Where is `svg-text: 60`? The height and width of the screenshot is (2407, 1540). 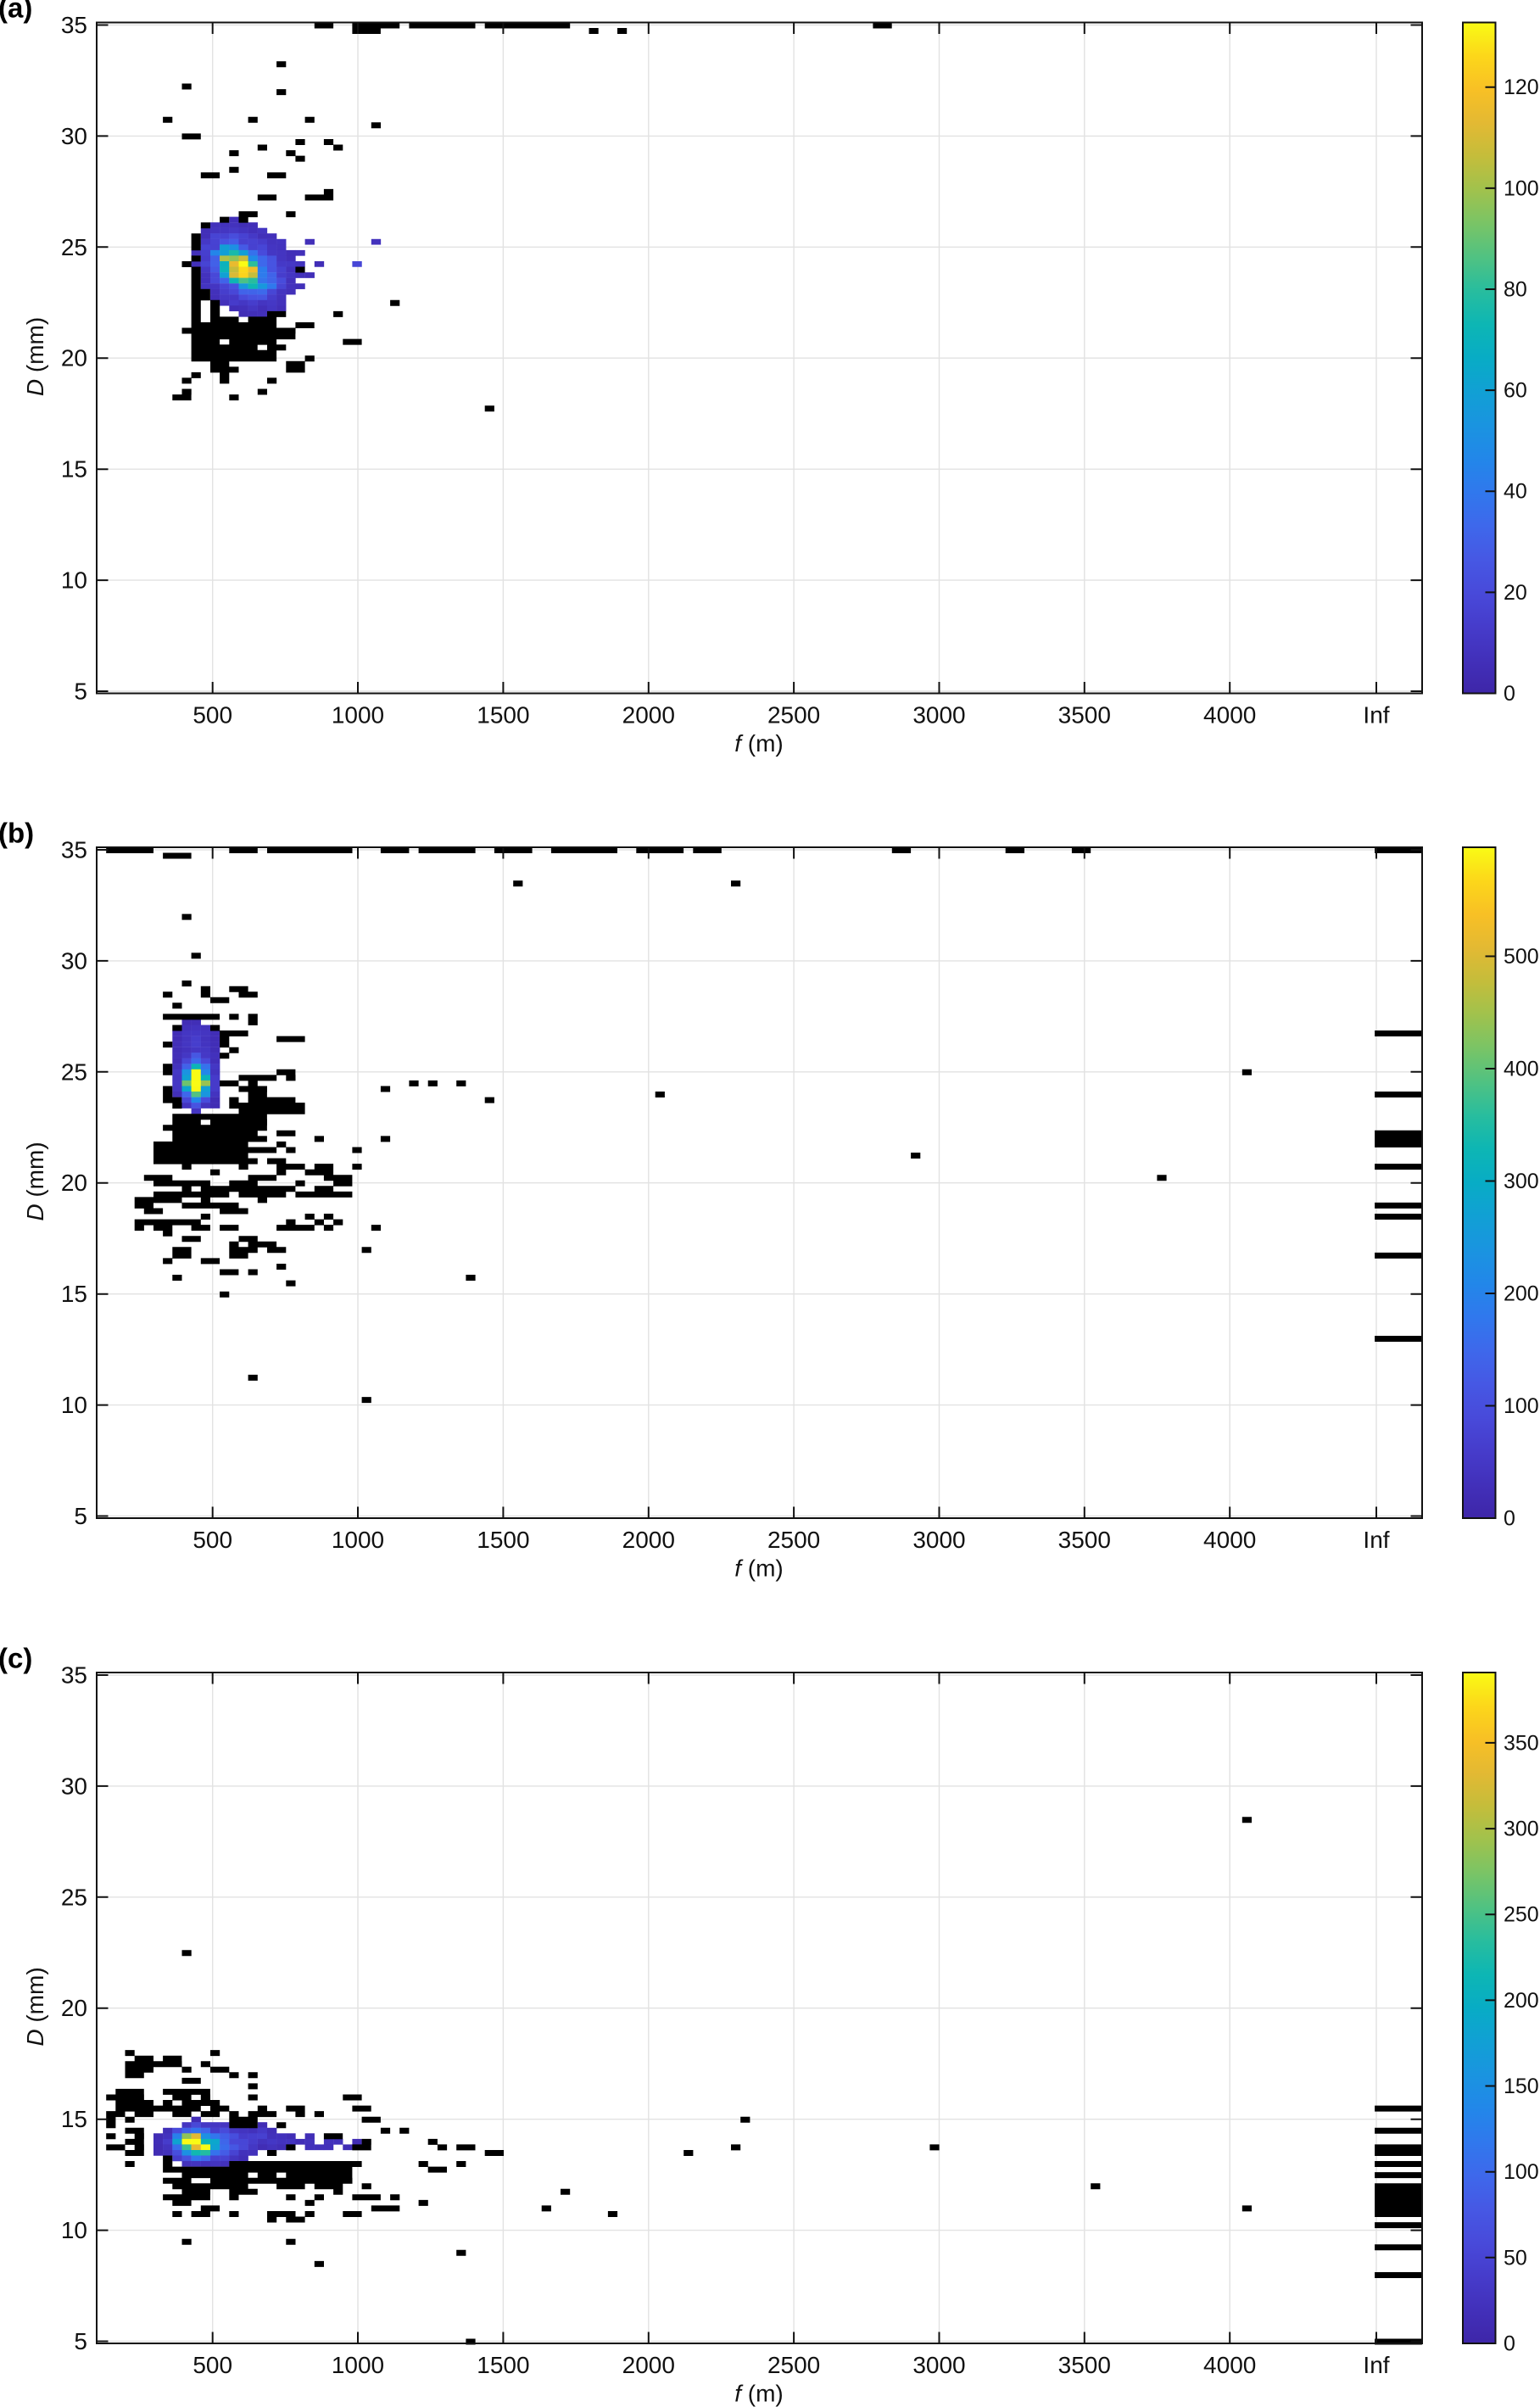
svg-text: 60 is located at coordinates (1515, 391).